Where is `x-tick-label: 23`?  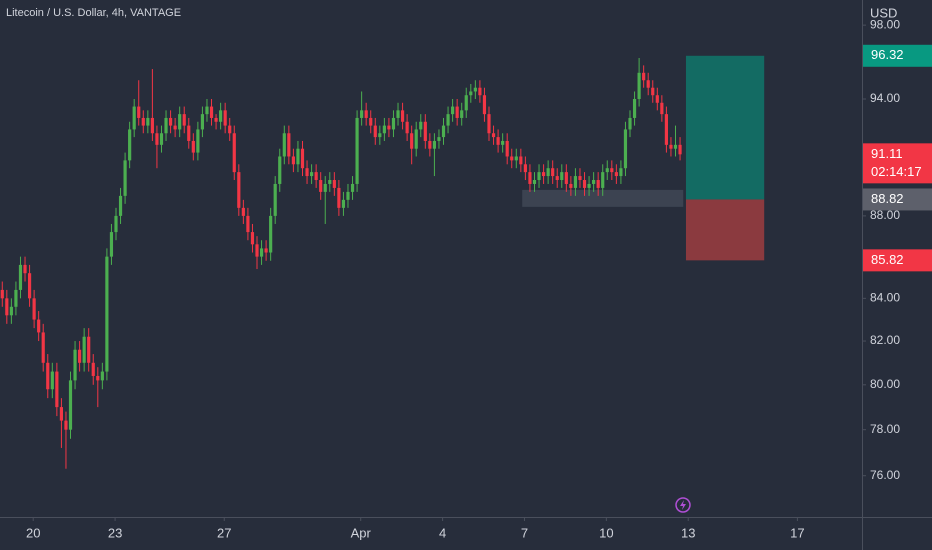 x-tick-label: 23 is located at coordinates (115, 532).